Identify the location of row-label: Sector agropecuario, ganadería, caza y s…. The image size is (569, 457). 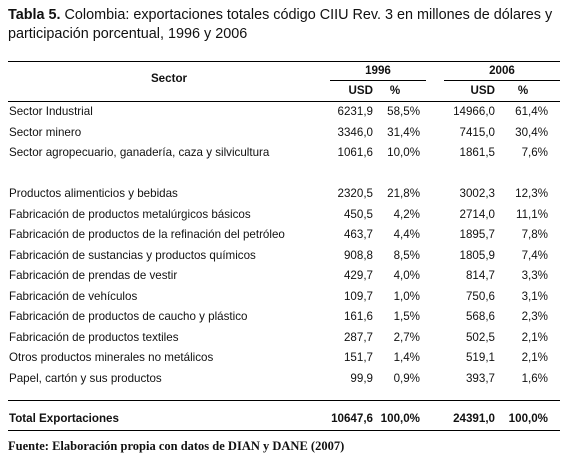
(139, 152).